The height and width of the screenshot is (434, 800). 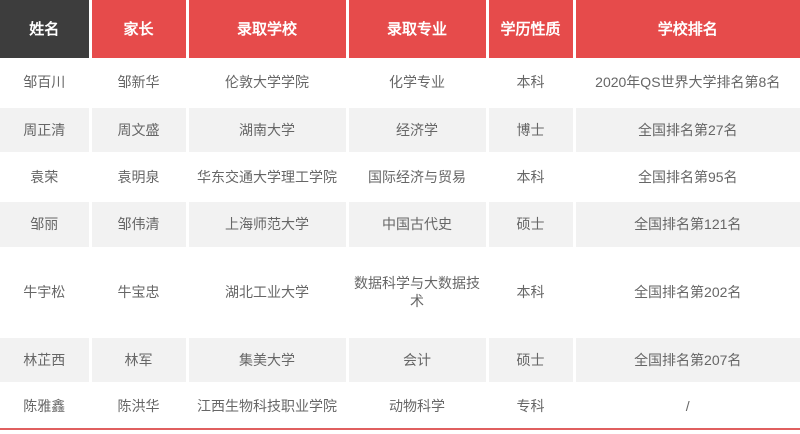 What do you see at coordinates (138, 224) in the screenshot?
I see `cell-parent-name: 邹伟清` at bounding box center [138, 224].